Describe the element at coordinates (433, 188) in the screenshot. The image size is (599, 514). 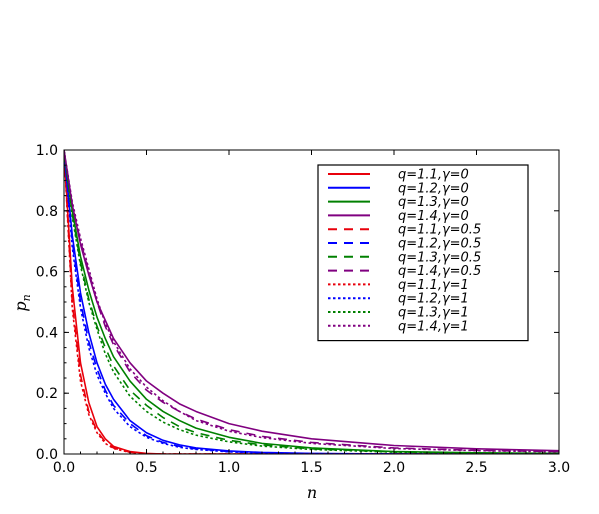
I see `legend-label: q=1.2,γ=0` at that location.